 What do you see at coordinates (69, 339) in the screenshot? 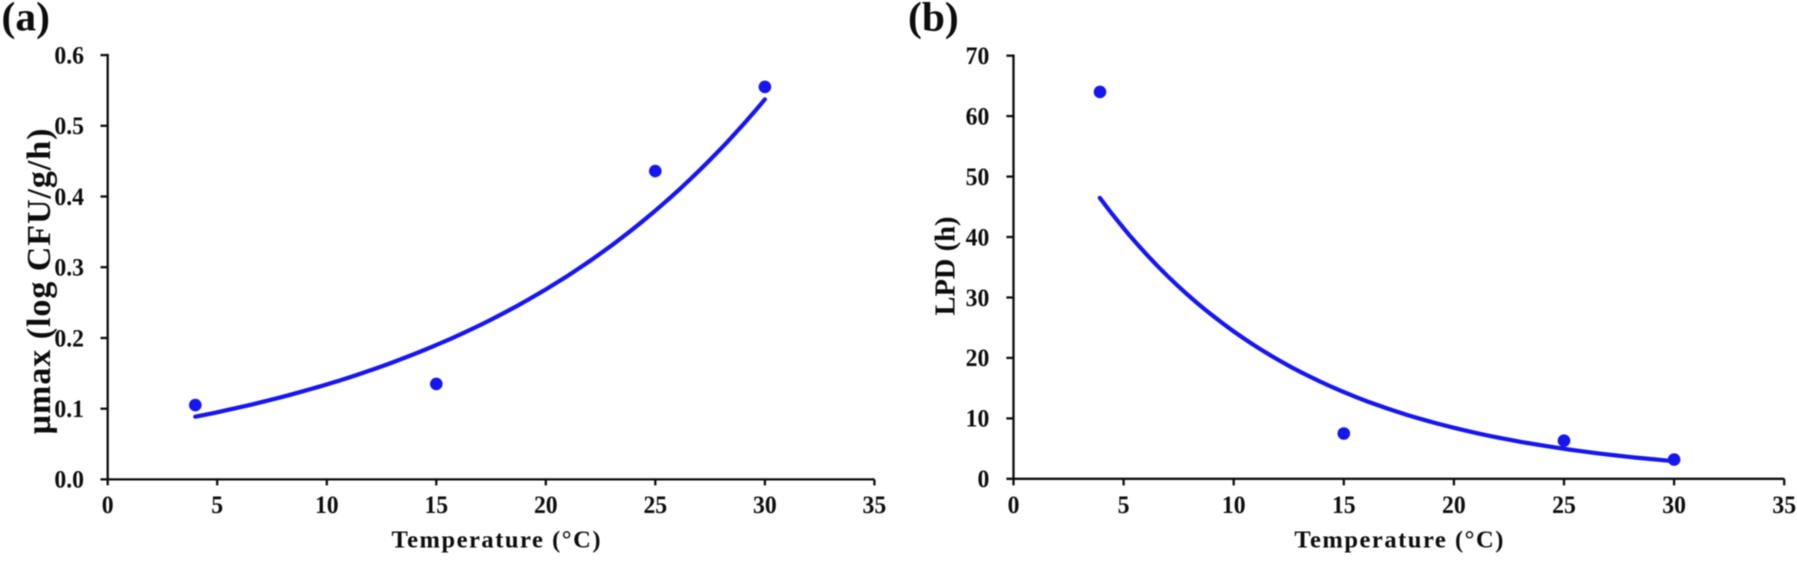
I see `svg-text: 0.2` at bounding box center [69, 339].